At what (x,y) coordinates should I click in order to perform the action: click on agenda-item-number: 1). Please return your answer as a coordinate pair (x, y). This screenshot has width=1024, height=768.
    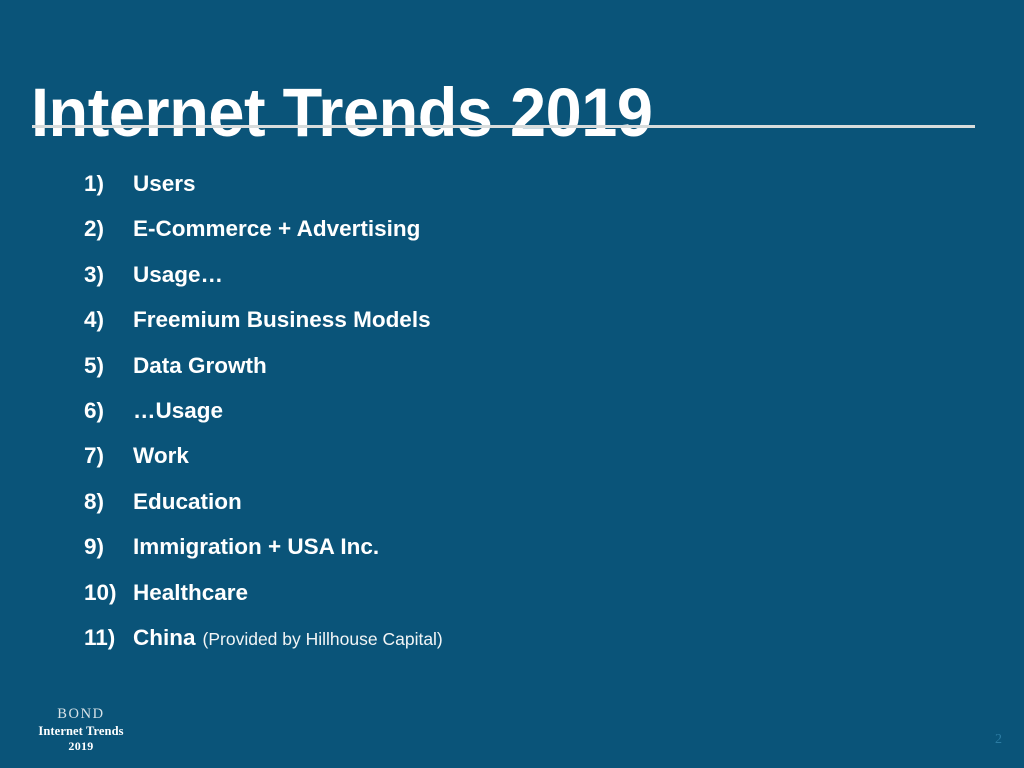
    Looking at the image, I should click on (94, 183).